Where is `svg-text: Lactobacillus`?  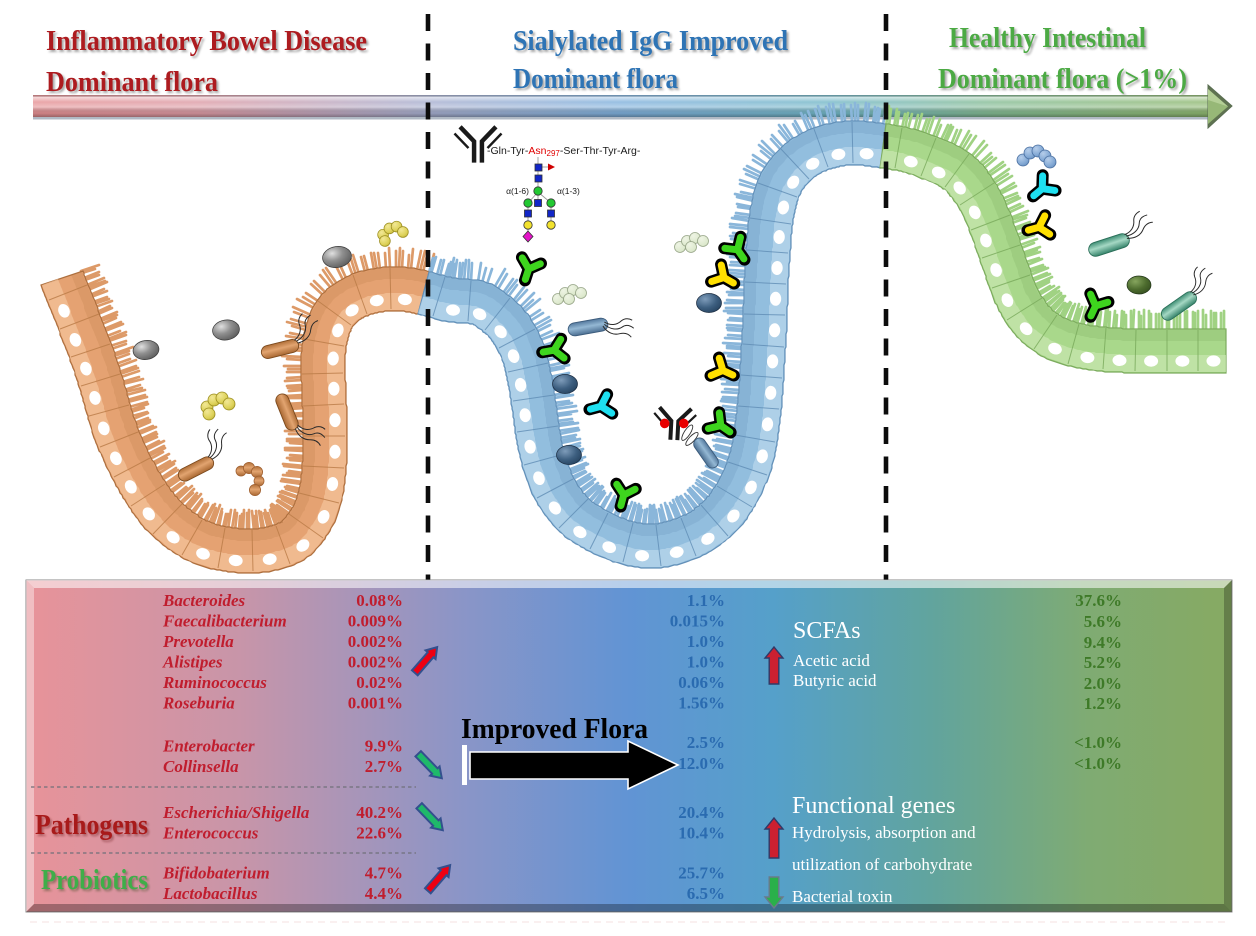
svg-text: Lactobacillus is located at coordinates (210, 893).